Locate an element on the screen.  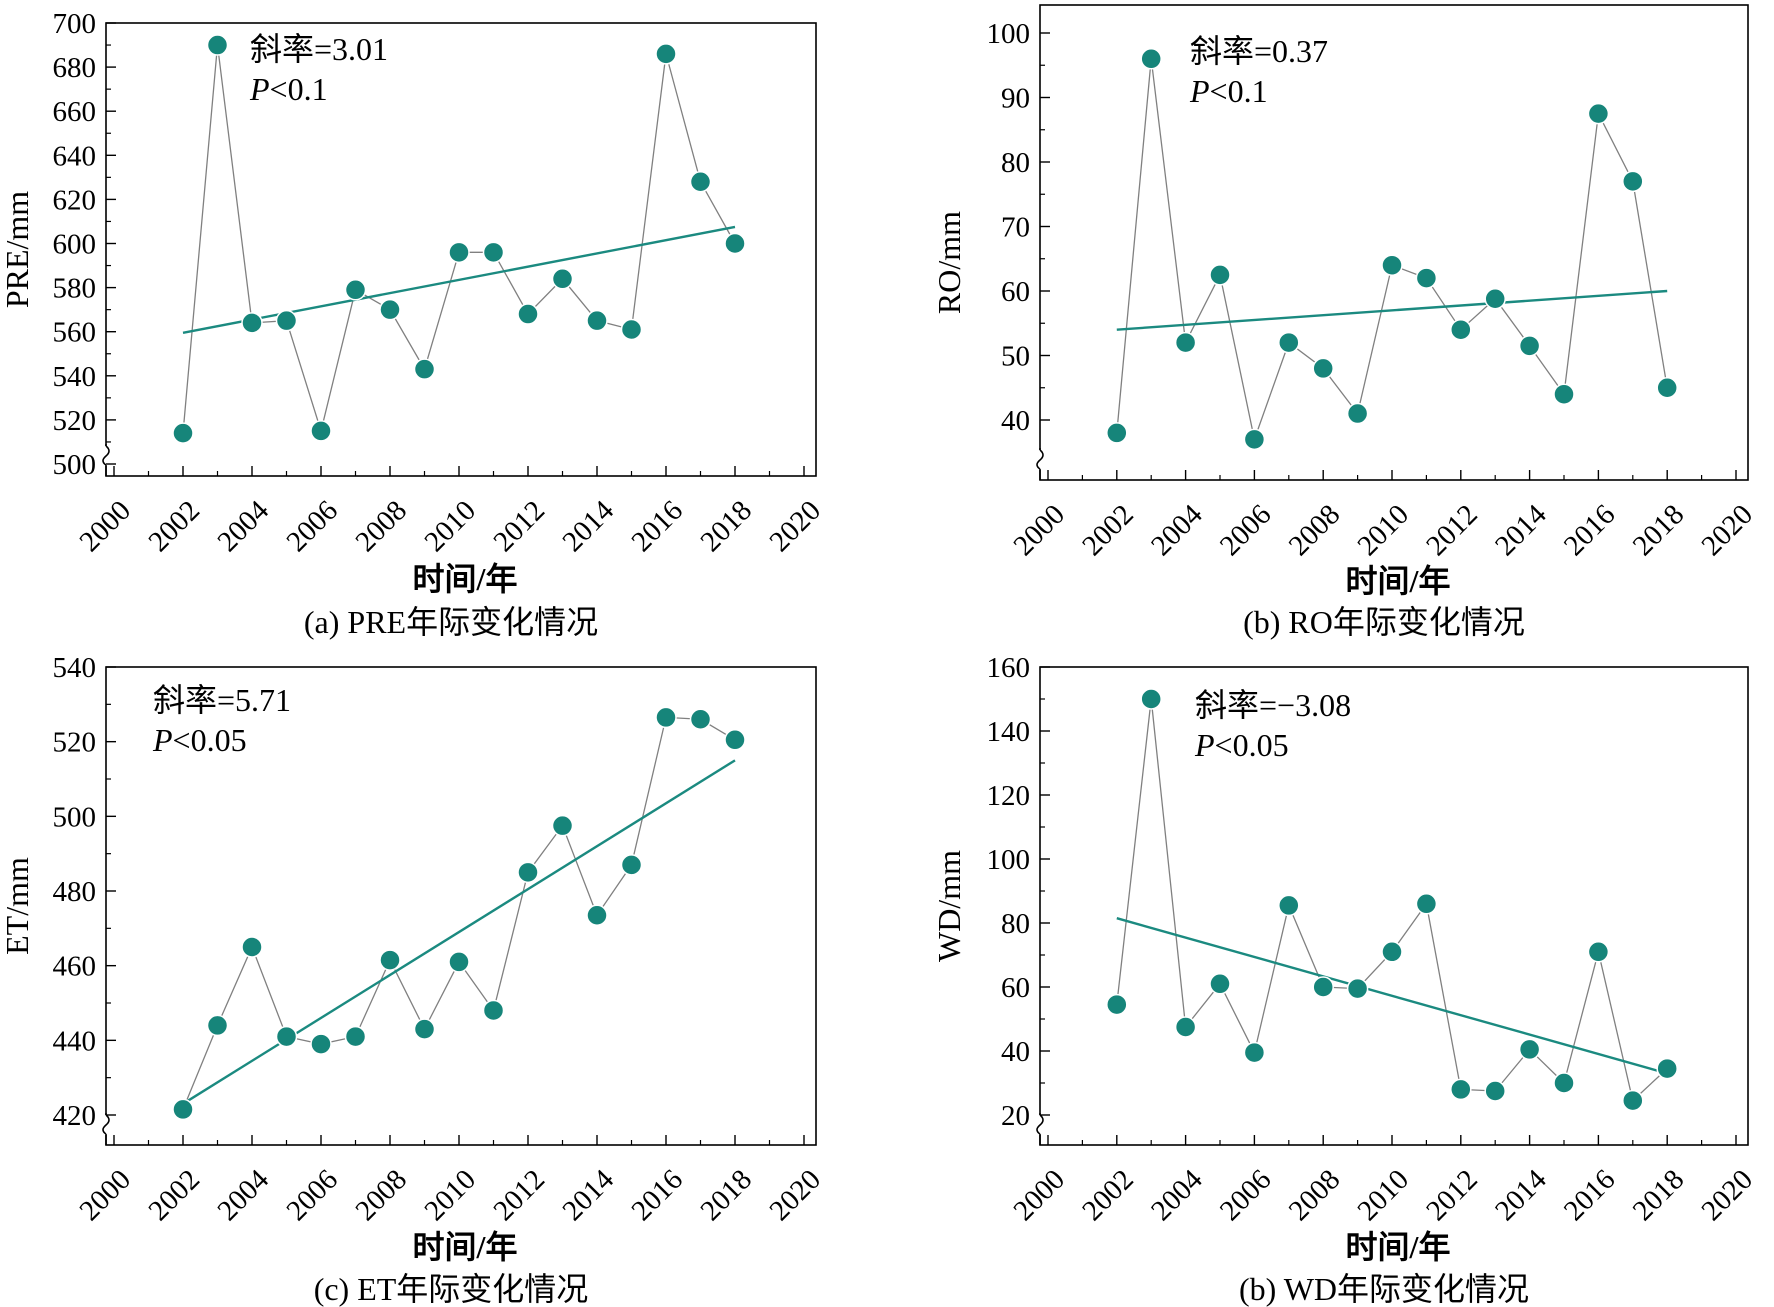
panel-caption: (c) ET年际变化情况 is located at coordinates (451, 1289).